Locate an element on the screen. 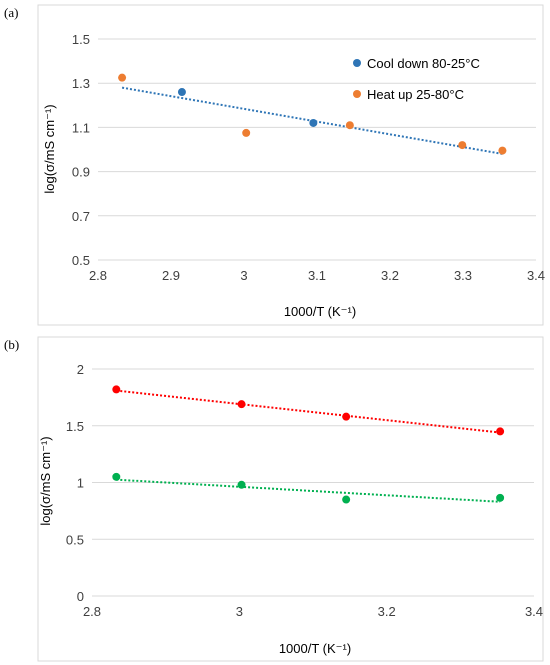 Image resolution: width=550 pixels, height=665 pixels. y-tick-label: 1.3 is located at coordinates (81, 83).